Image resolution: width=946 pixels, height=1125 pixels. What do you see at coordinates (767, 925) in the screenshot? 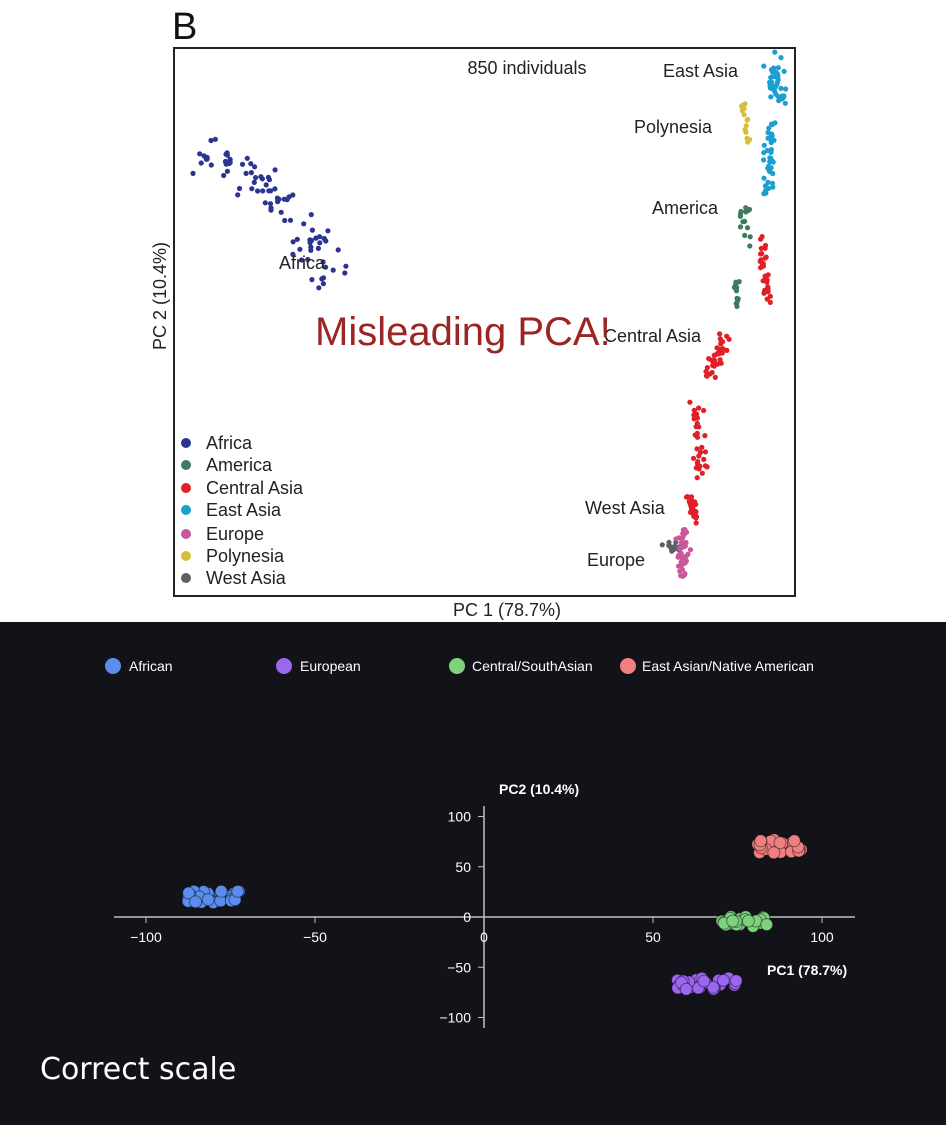
I see `point-central-southasian` at bounding box center [767, 925].